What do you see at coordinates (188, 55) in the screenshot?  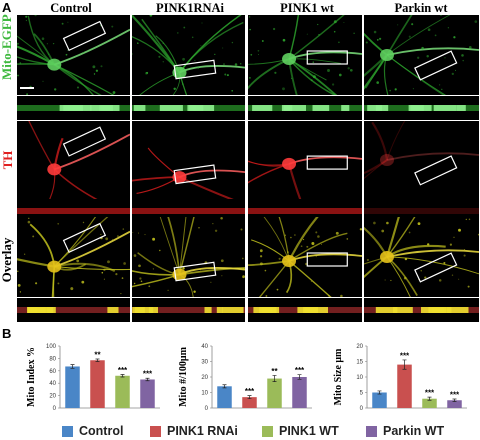 I see `micrograph-mito-egfp-pink1rnai` at bounding box center [188, 55].